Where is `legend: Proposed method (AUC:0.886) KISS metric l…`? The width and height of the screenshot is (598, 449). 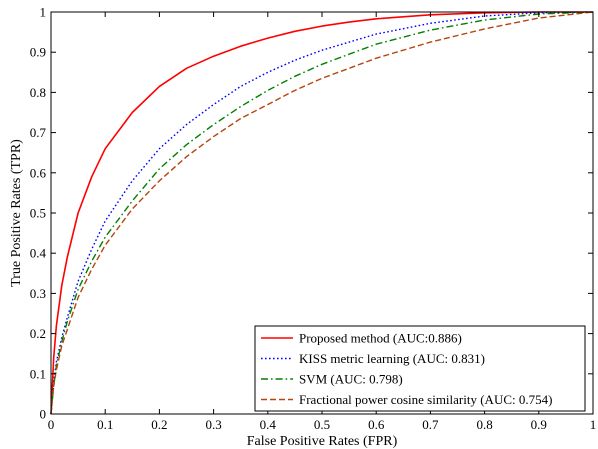
legend: Proposed method (AUC:0.886) KISS metric l… is located at coordinates (420, 368).